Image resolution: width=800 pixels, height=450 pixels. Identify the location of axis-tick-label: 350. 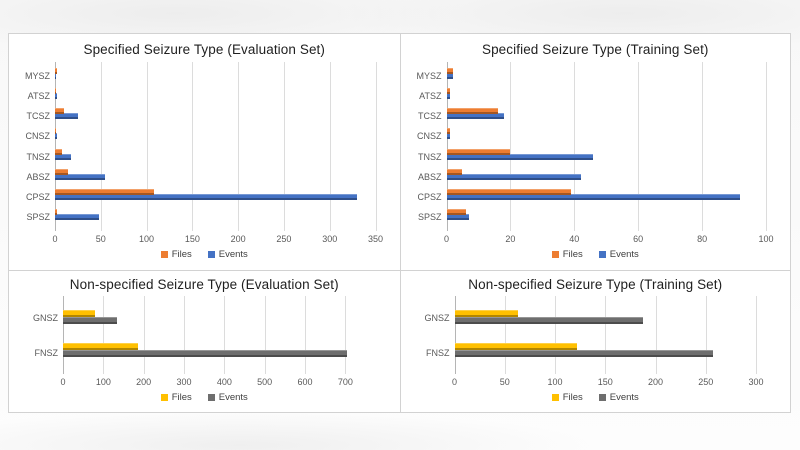
(375, 239).